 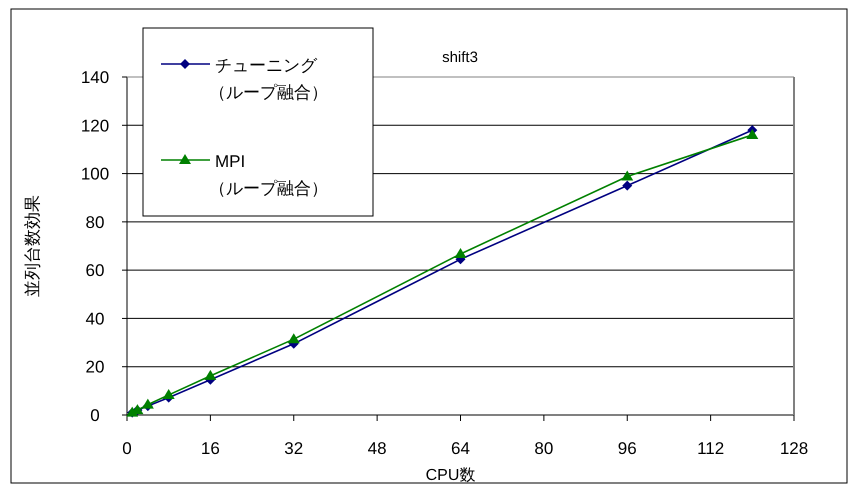 What do you see at coordinates (95, 126) in the screenshot?
I see `y-tick-label: 120` at bounding box center [95, 126].